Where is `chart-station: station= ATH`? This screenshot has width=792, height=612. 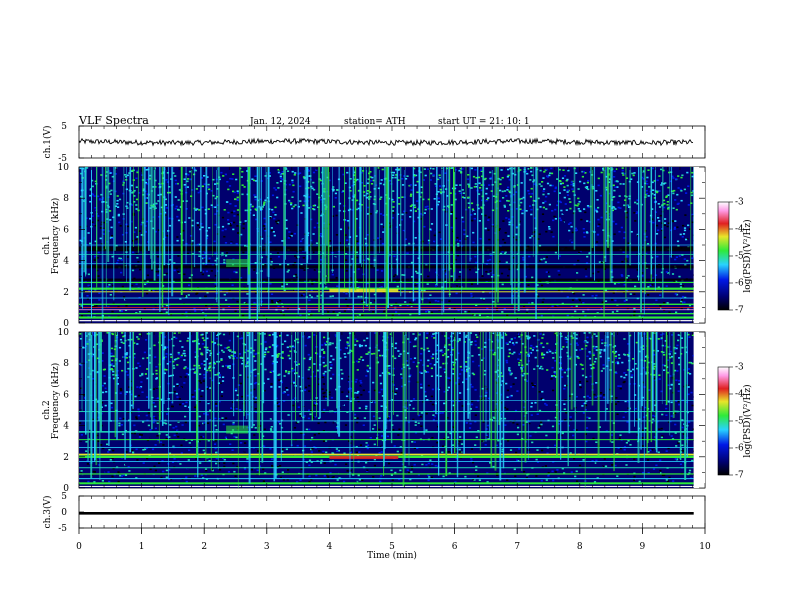
chart-station: station= ATH is located at coordinates (375, 122).